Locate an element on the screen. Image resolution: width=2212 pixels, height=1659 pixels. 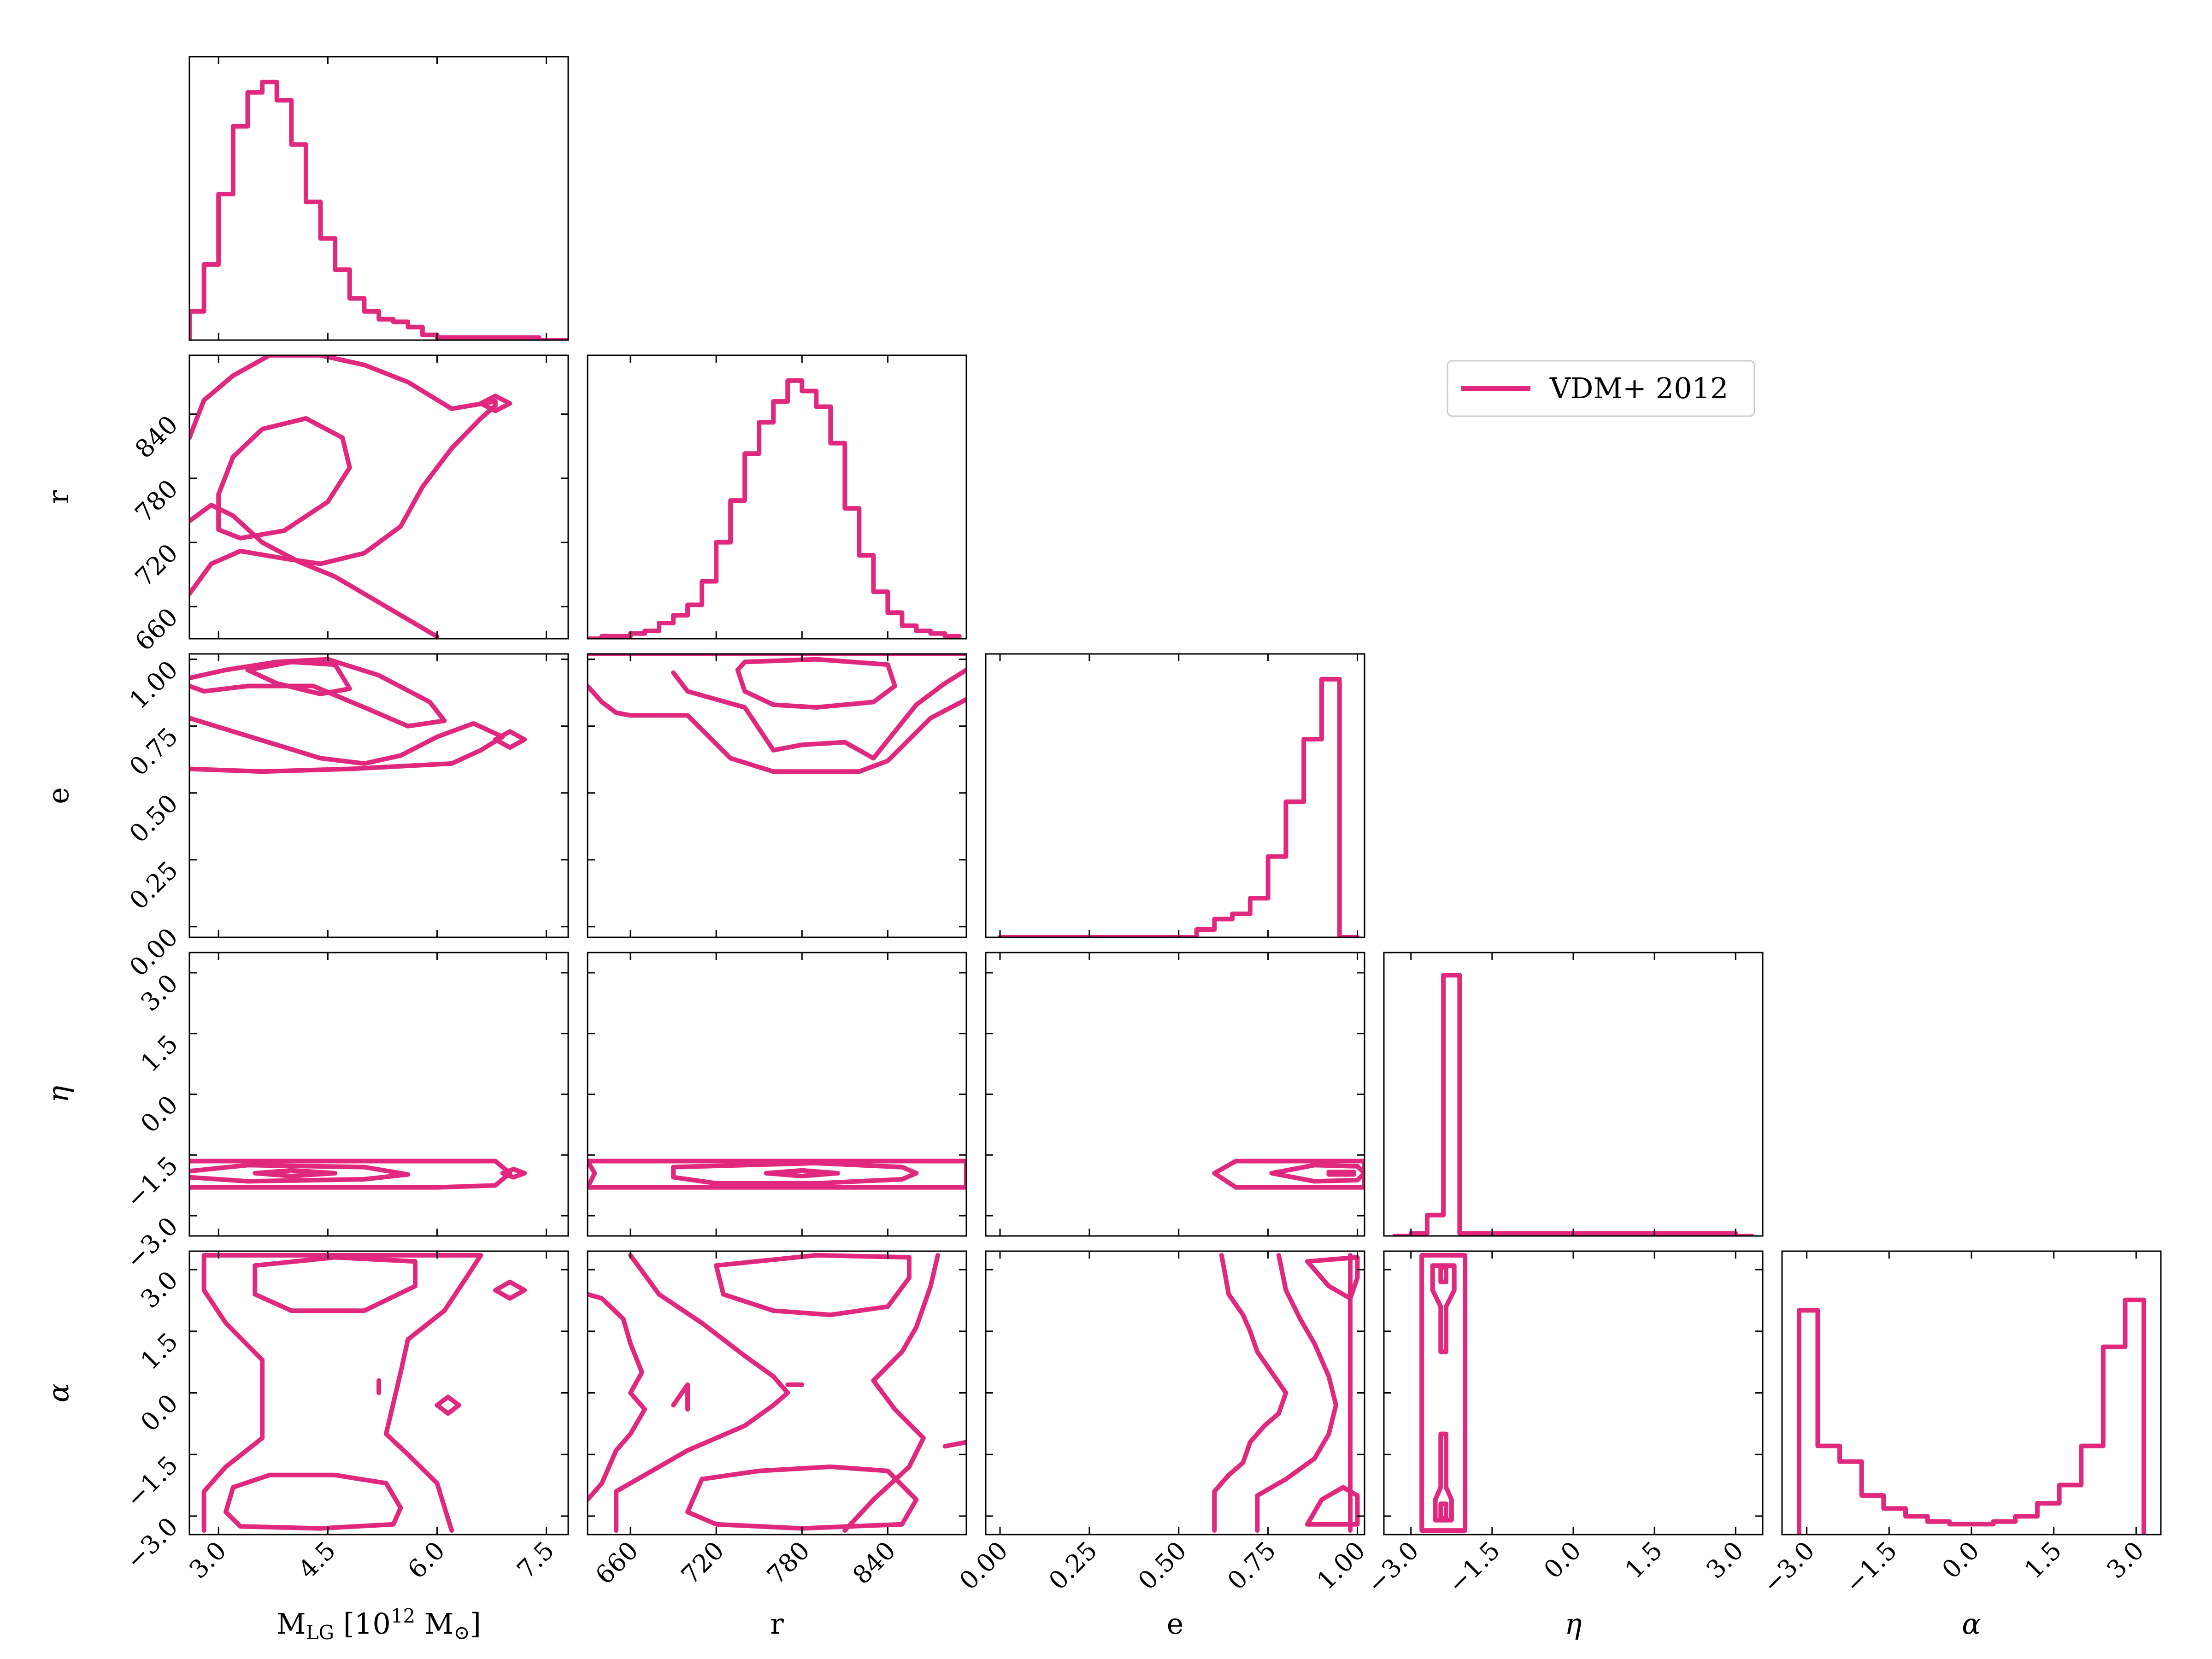
y-axis-label-r: r is located at coordinates (58, 497).